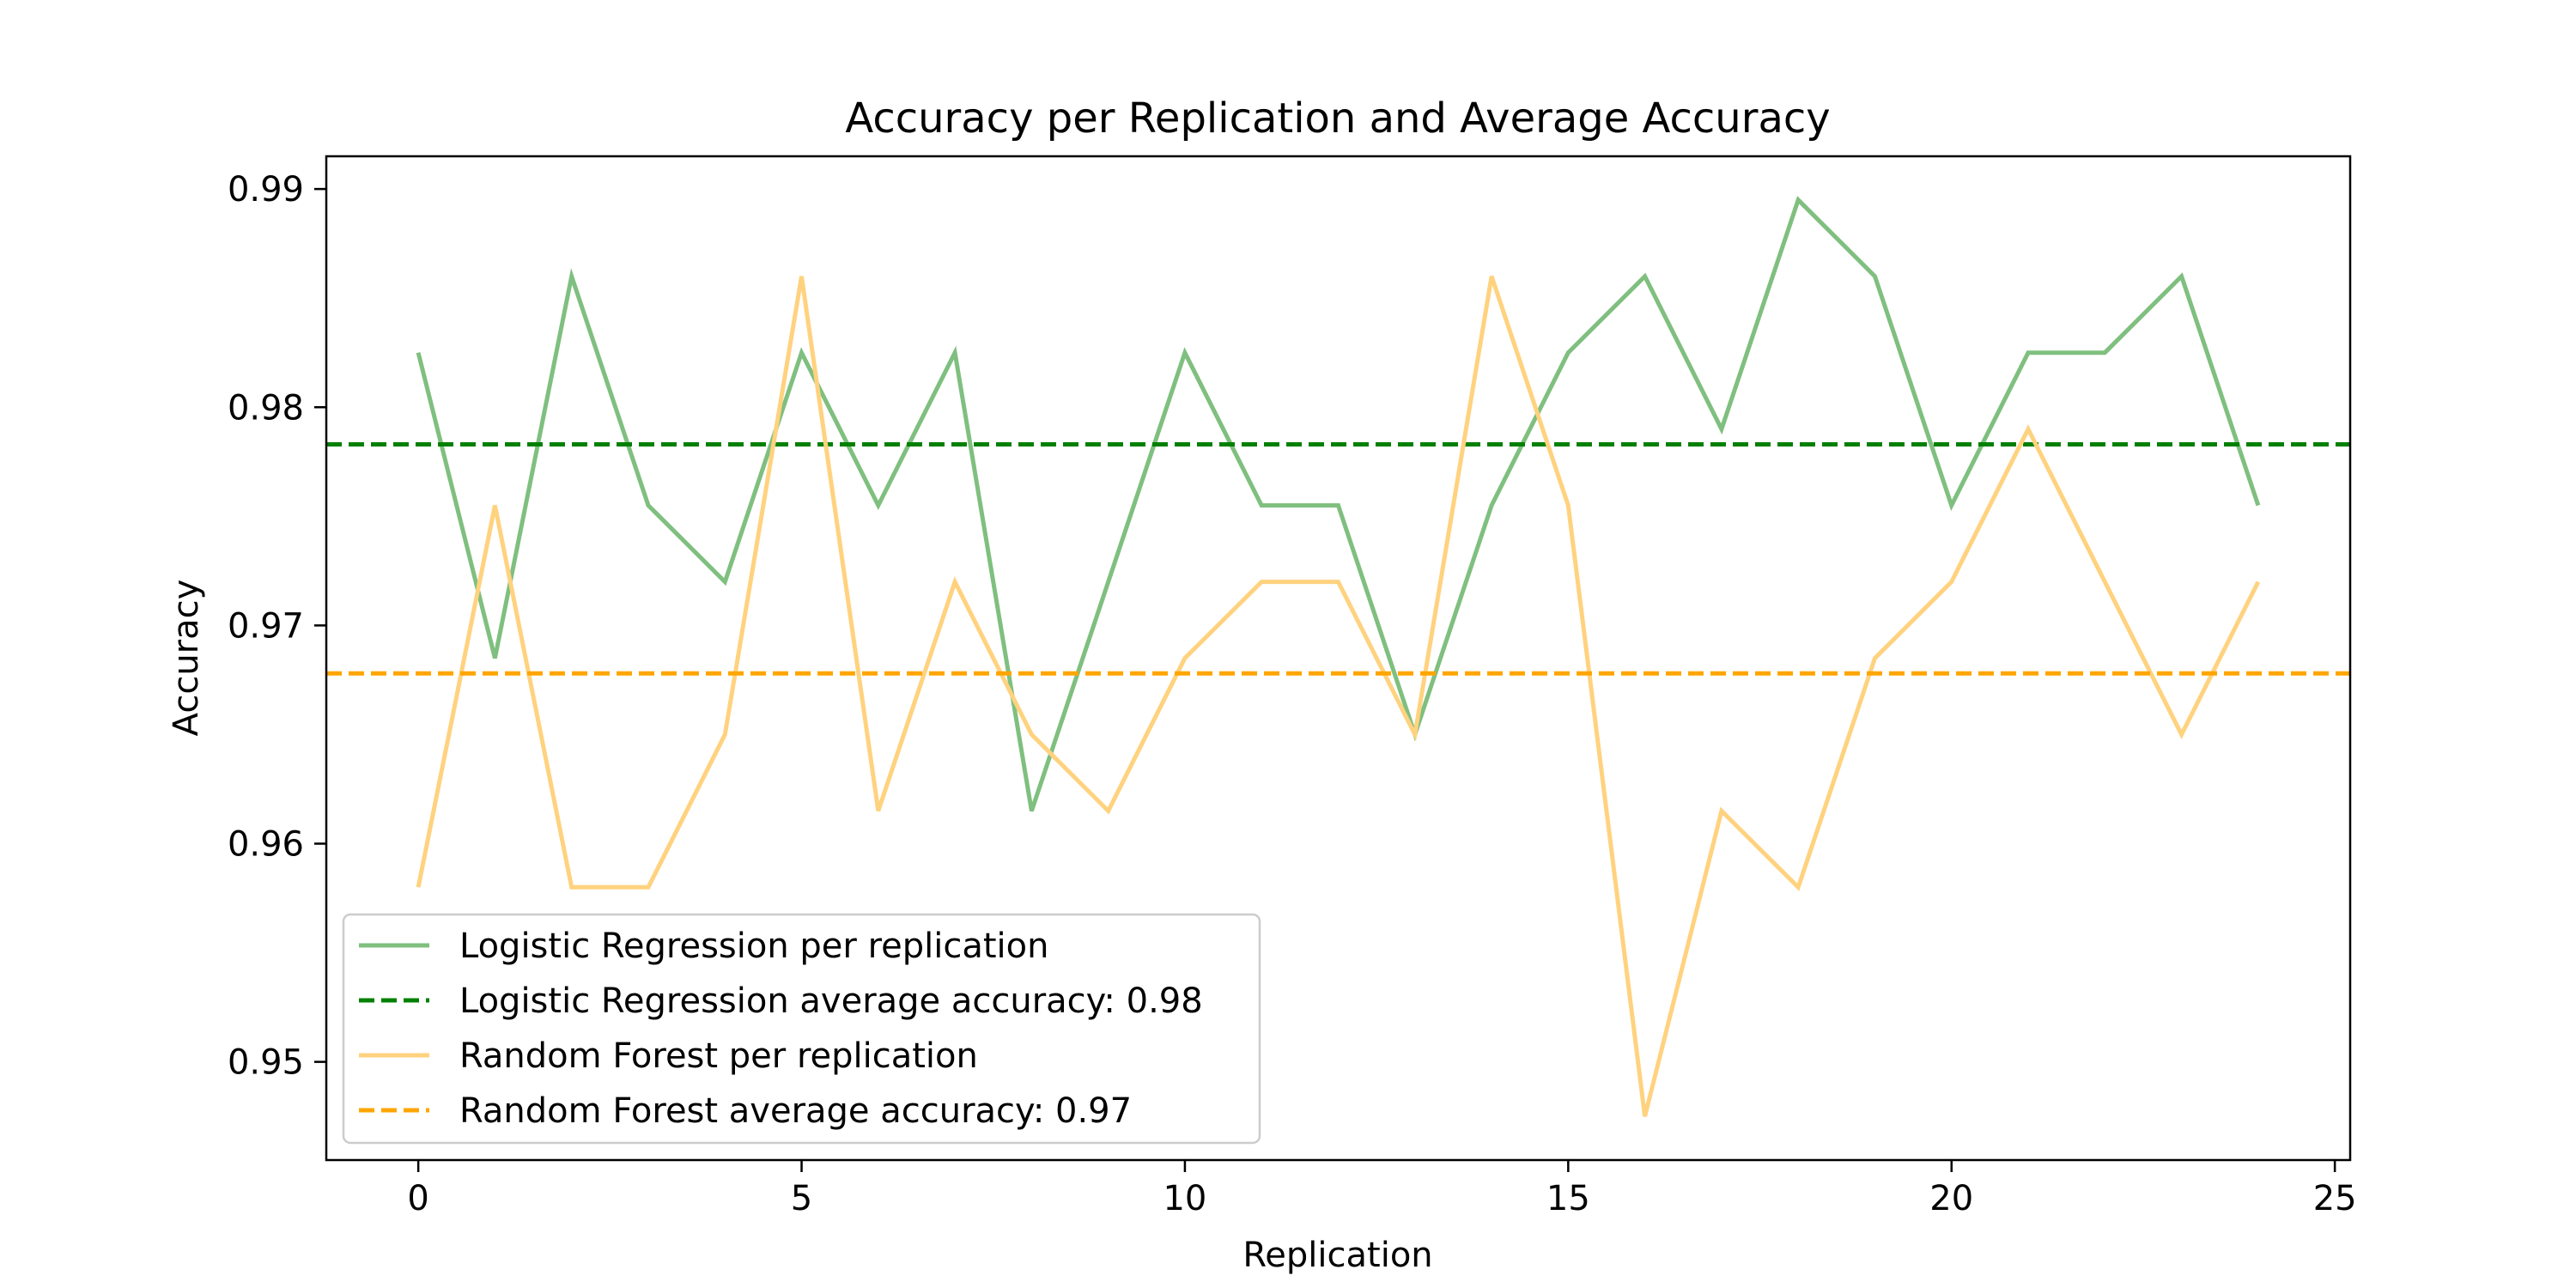 The image size is (2576, 1288). I want to click on x-tick-label: 5, so click(801, 1199).